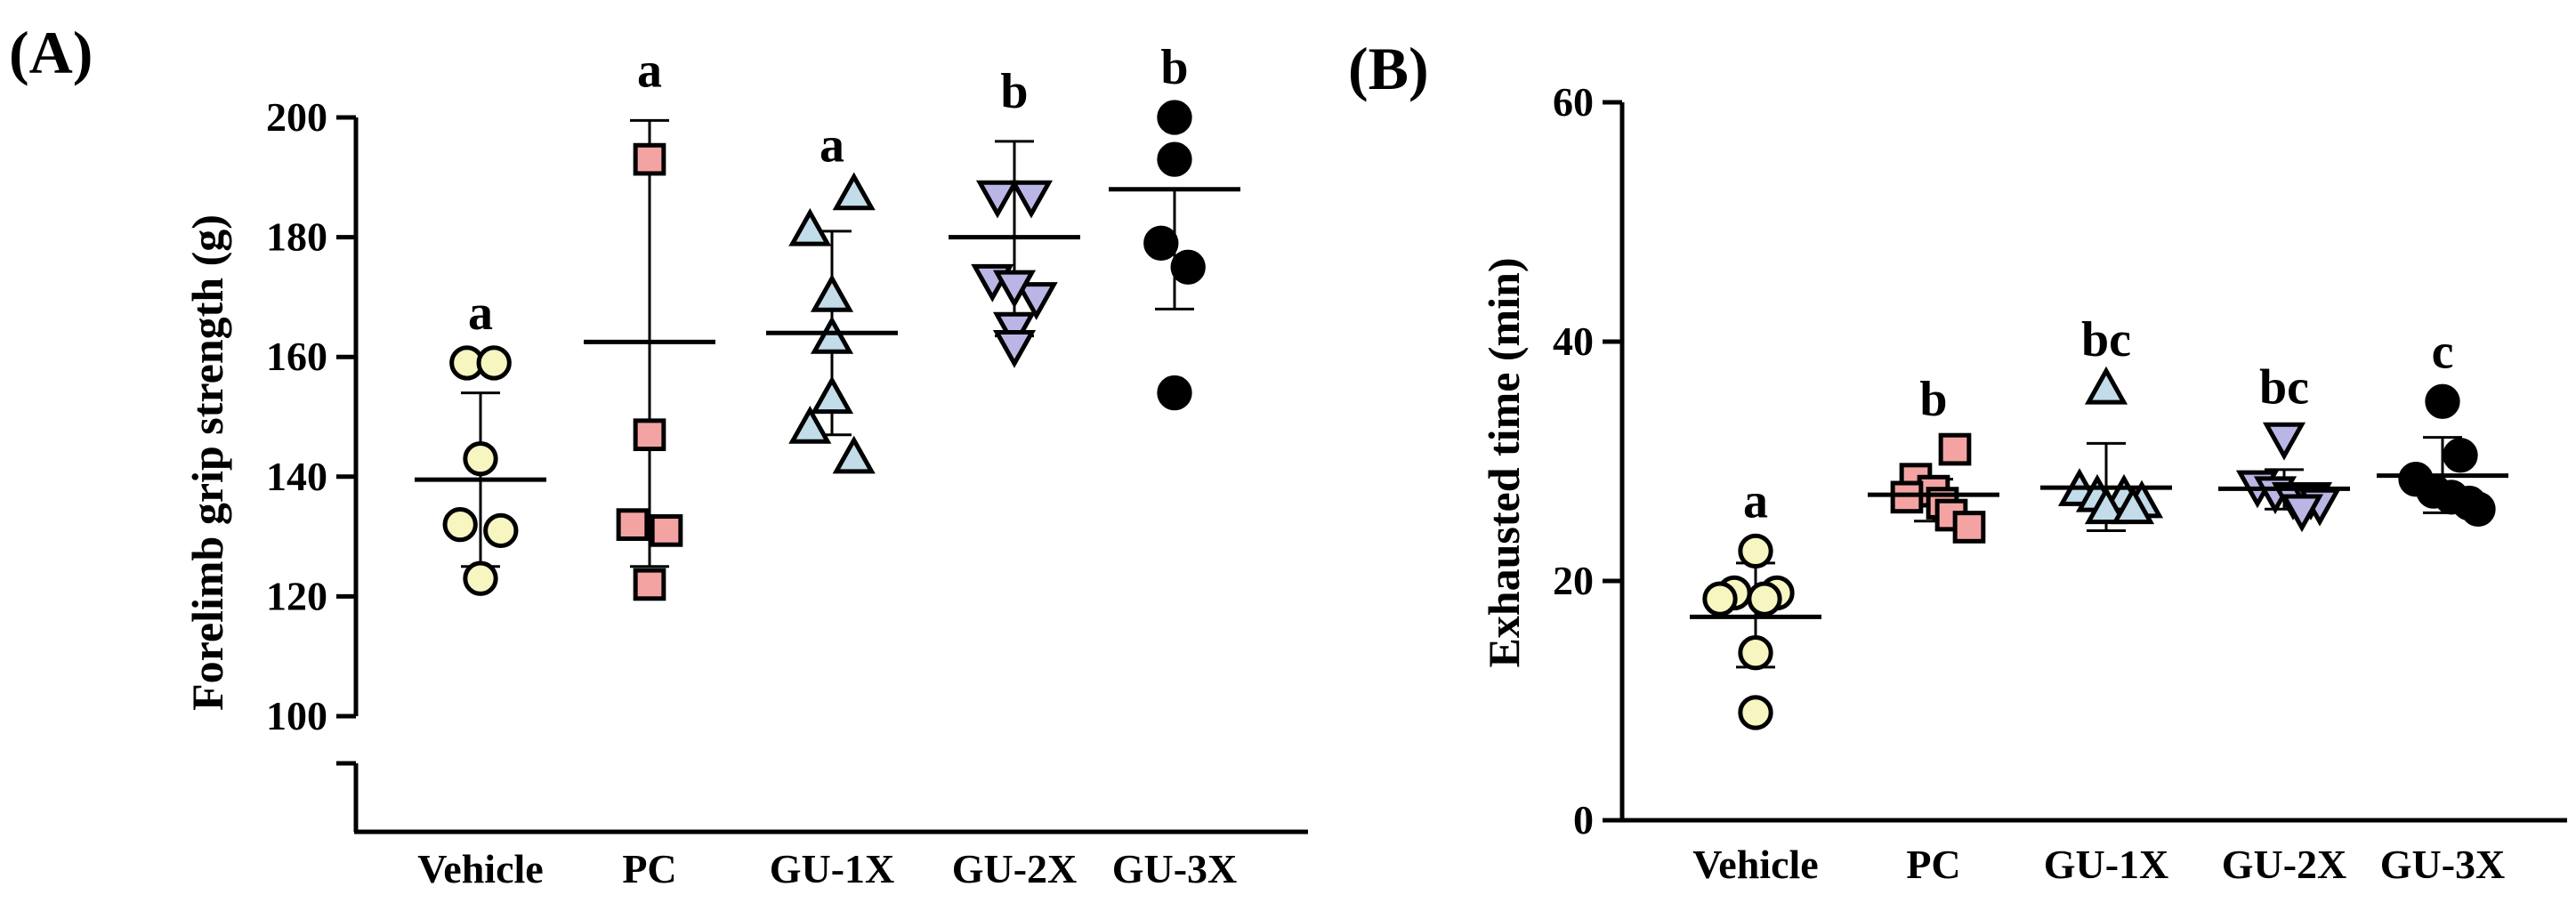  I want to click on panel-b-x-tick-label: GU-3X, so click(2443, 864).